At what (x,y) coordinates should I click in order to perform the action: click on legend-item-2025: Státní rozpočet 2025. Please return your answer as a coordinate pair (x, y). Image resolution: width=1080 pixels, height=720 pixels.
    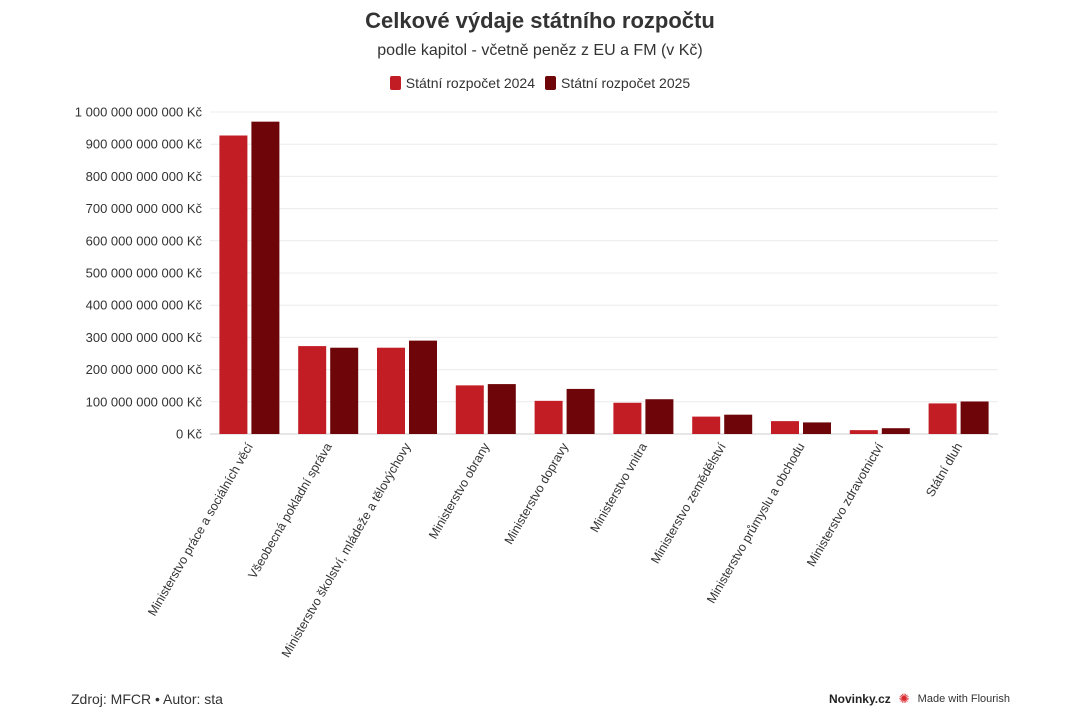
    Looking at the image, I should click on (617, 83).